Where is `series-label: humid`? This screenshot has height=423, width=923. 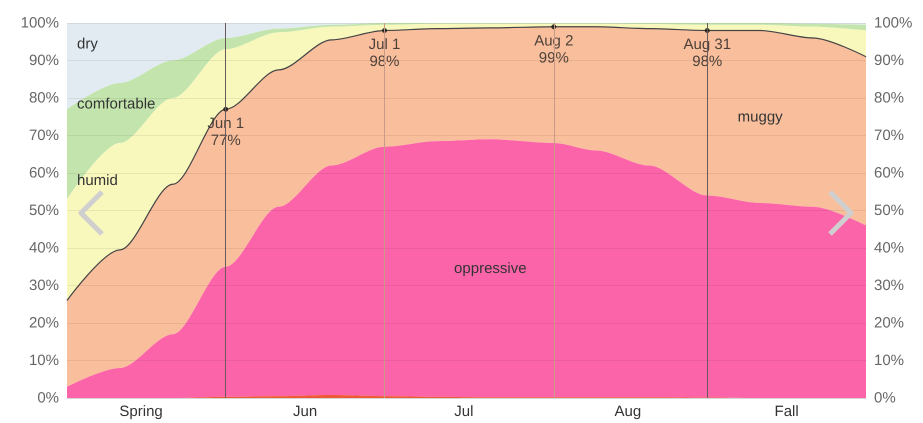
series-label: humid is located at coordinates (97, 180).